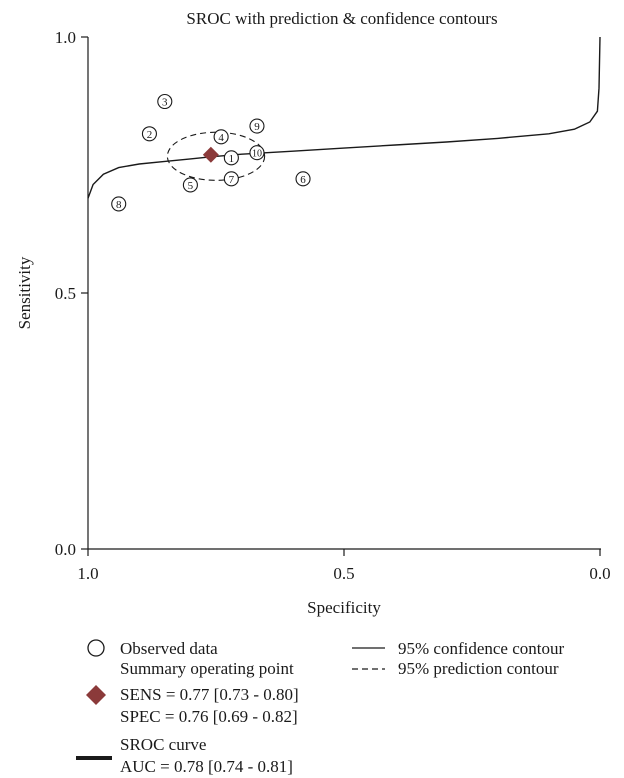 This screenshot has width=624, height=778. I want to click on observed-point-6: 6, so click(303, 179).